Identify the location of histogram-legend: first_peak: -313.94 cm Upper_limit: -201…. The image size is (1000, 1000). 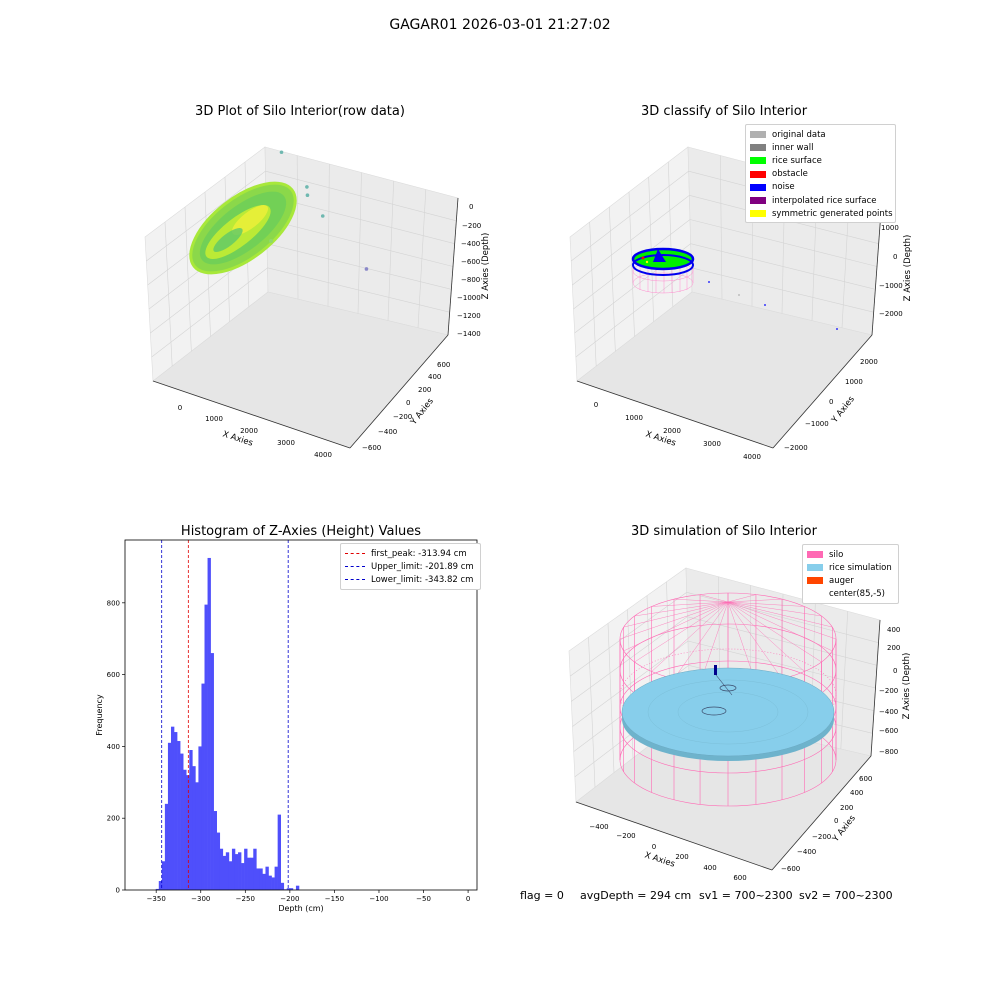
(410, 566).